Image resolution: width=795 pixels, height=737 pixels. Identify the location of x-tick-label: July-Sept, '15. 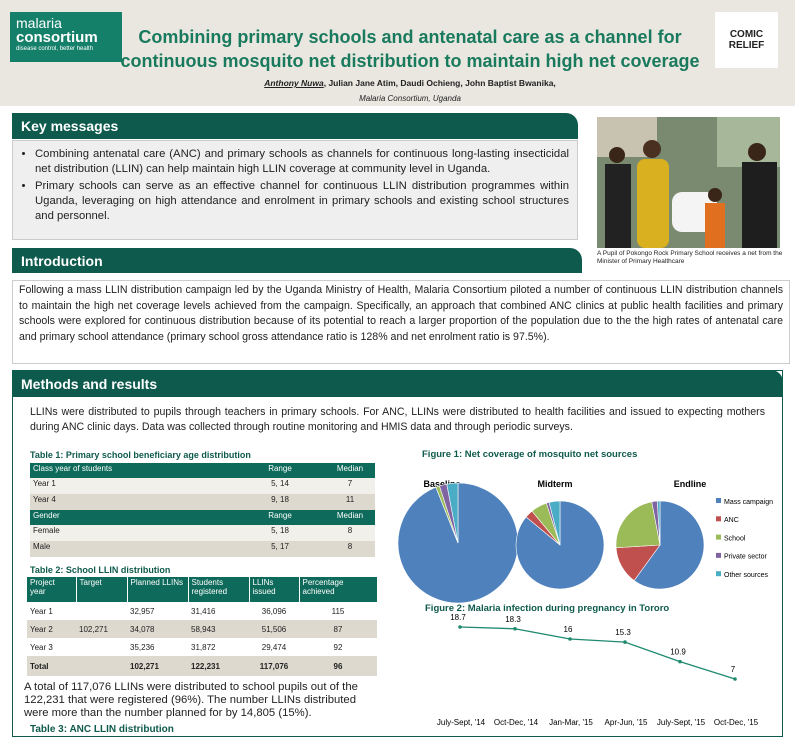
(681, 722).